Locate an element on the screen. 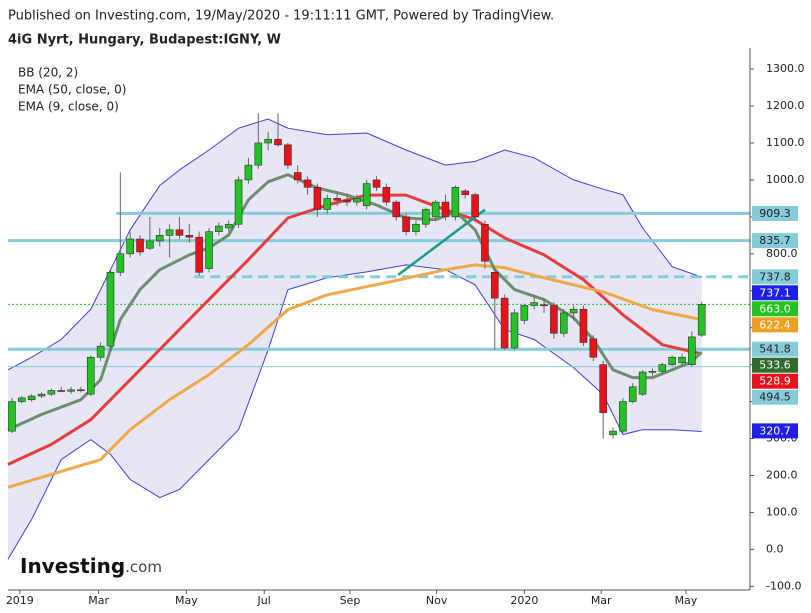 The height and width of the screenshot is (613, 811). y-tick-label: 1100.0 is located at coordinates (785, 142).